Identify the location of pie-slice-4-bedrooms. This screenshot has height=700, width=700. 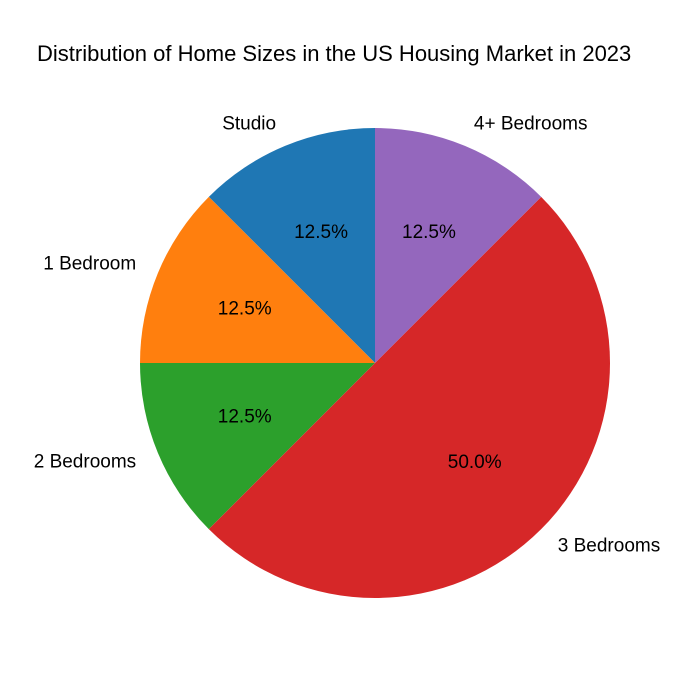
(458, 245).